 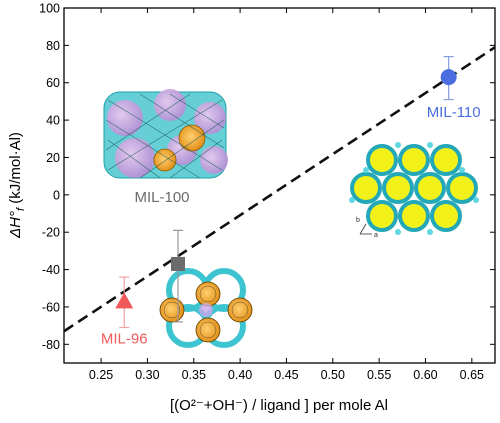 What do you see at coordinates (425, 375) in the screenshot?
I see `x-tick-label: 0.60` at bounding box center [425, 375].